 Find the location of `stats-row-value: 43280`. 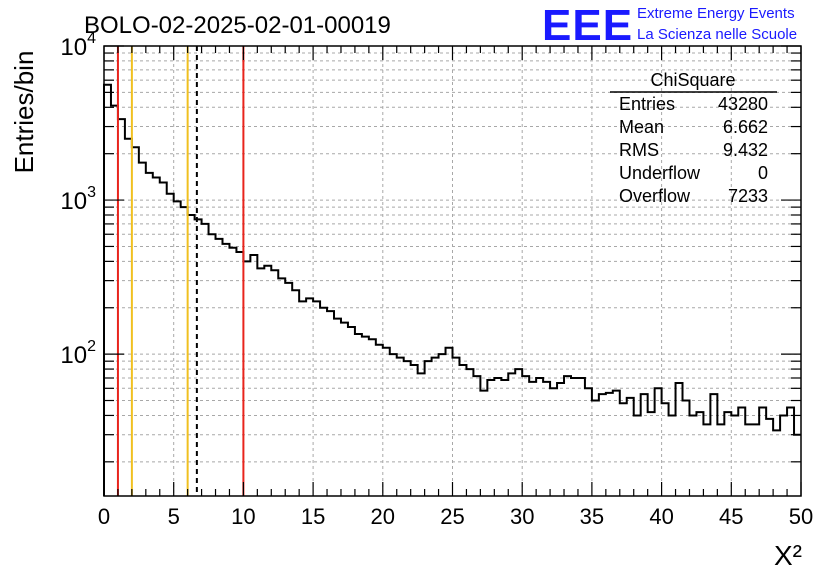

stats-row-value: 43280 is located at coordinates (743, 104).